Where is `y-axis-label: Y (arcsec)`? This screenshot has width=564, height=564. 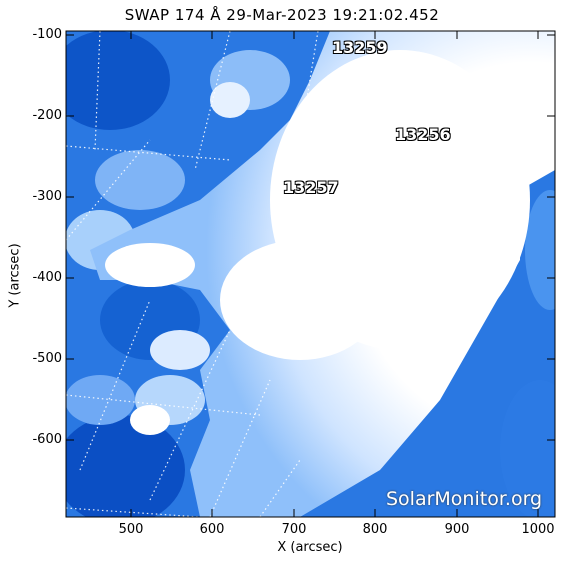 y-axis-label: Y (arcsec) is located at coordinates (15, 275).